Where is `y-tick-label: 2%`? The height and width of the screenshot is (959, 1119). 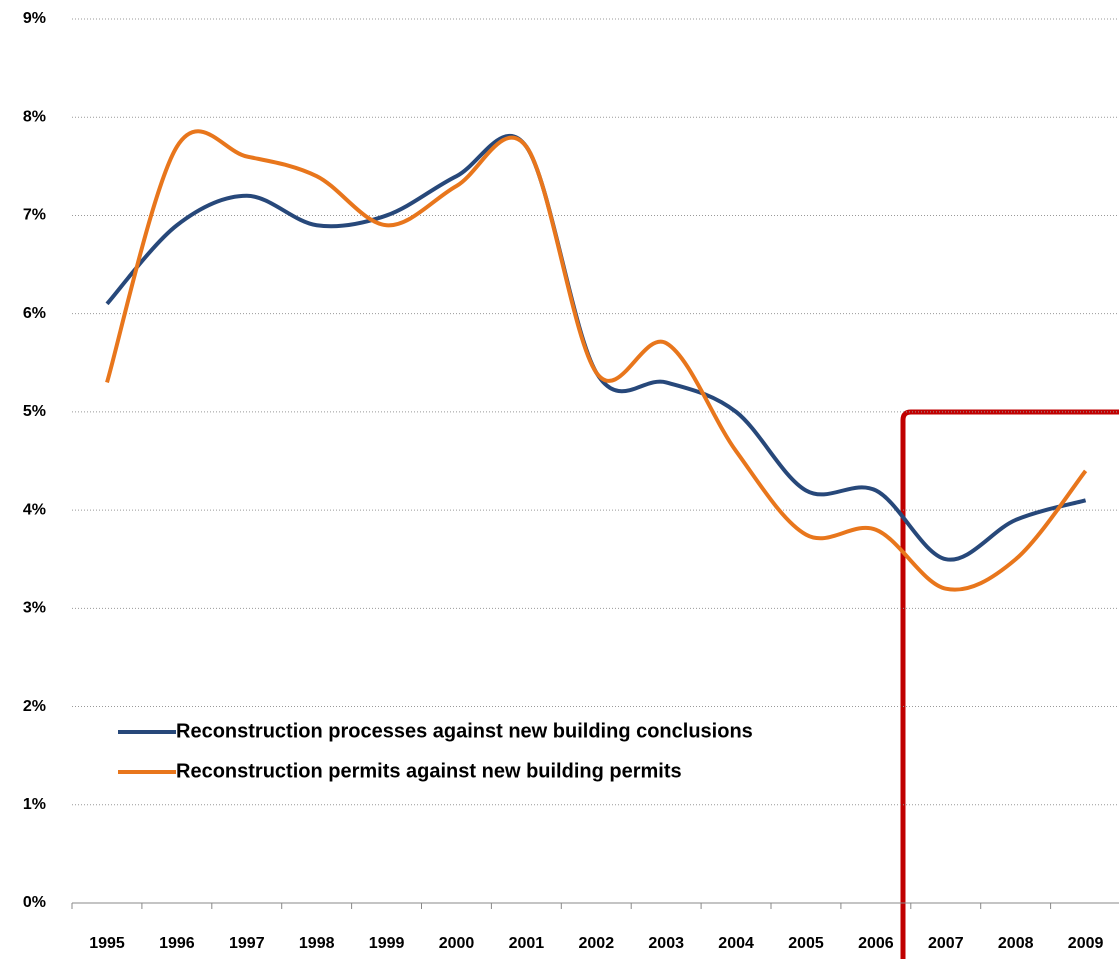
y-tick-label: 2% is located at coordinates (34, 706).